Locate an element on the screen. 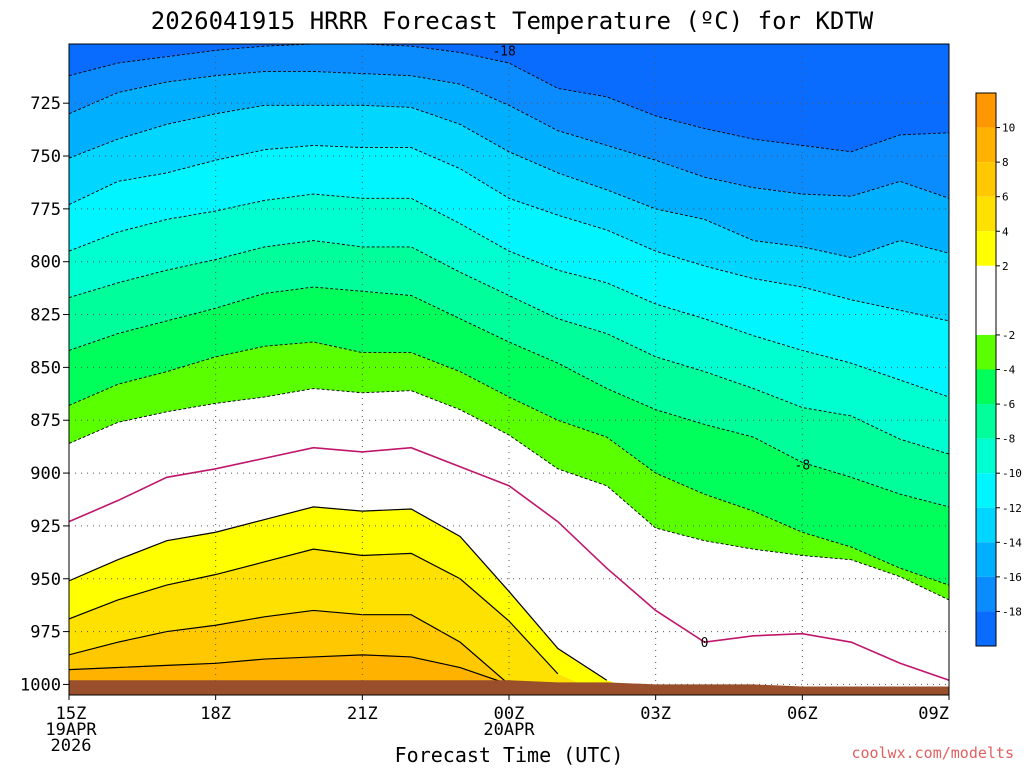 Image resolution: width=1024 pixels, height=768 pixels. x-tick-label: 21Z is located at coordinates (362, 714).